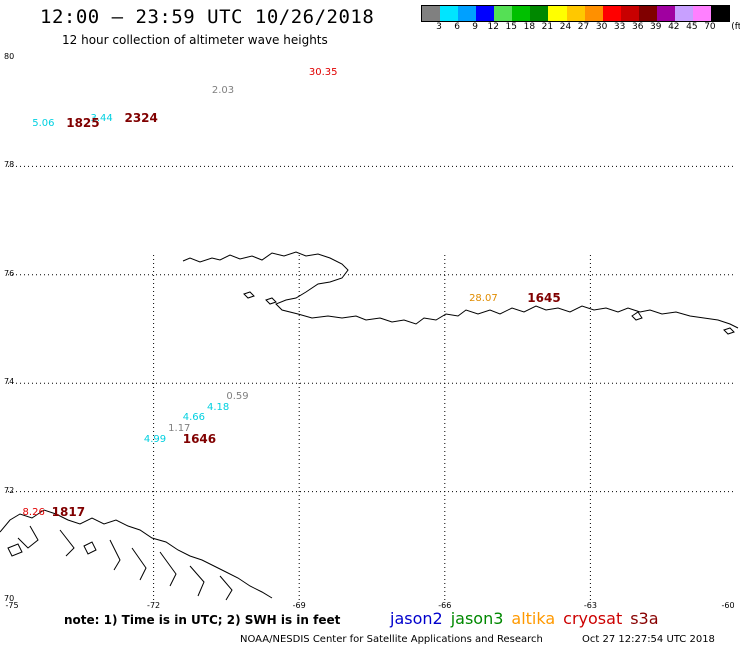 This screenshot has height=650, width=740. I want to click on wave-height-value: 2.03, so click(223, 90).